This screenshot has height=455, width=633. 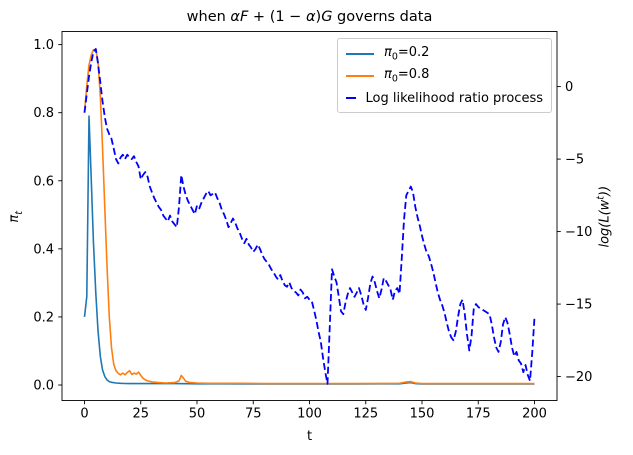 I want to click on chart-title: when αF + (1 − α)G governs data, so click(x=309, y=17).